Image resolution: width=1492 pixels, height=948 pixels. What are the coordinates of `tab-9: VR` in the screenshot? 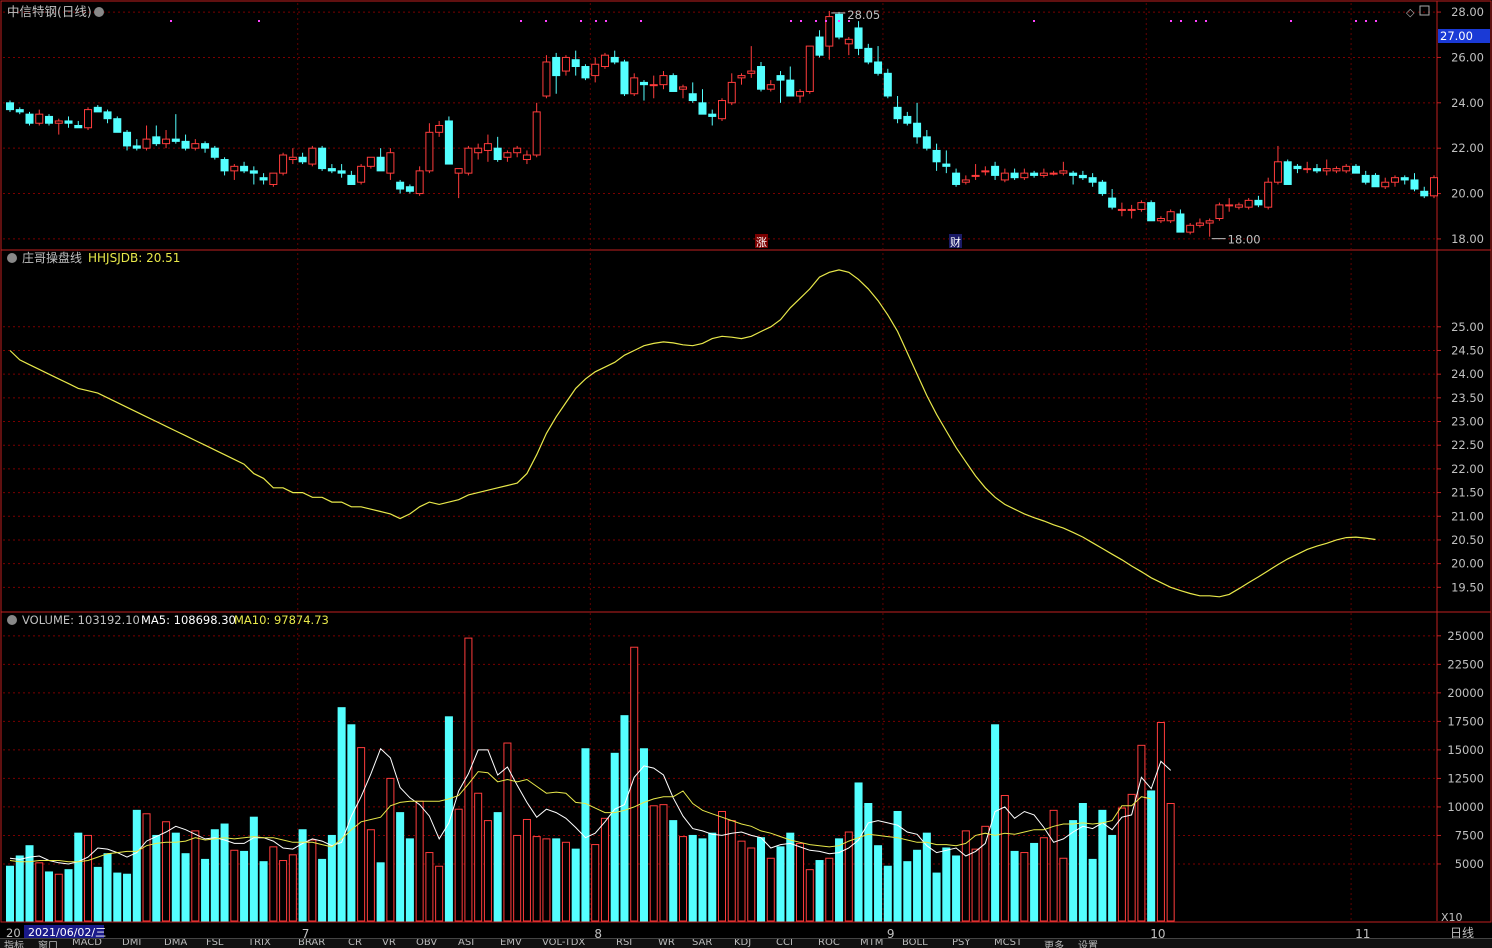 It's located at (389, 943).